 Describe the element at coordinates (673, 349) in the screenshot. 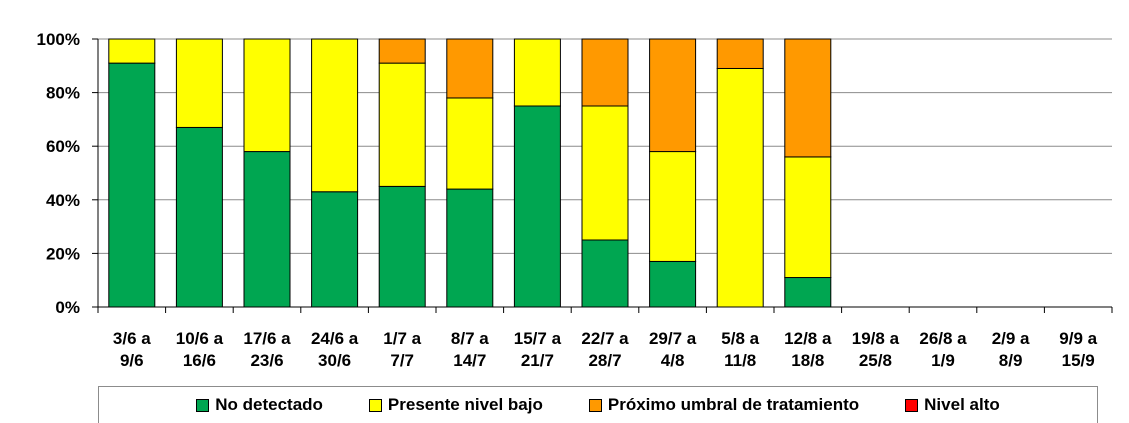

I see `x-tick-label: 29/7 a 4/8` at that location.